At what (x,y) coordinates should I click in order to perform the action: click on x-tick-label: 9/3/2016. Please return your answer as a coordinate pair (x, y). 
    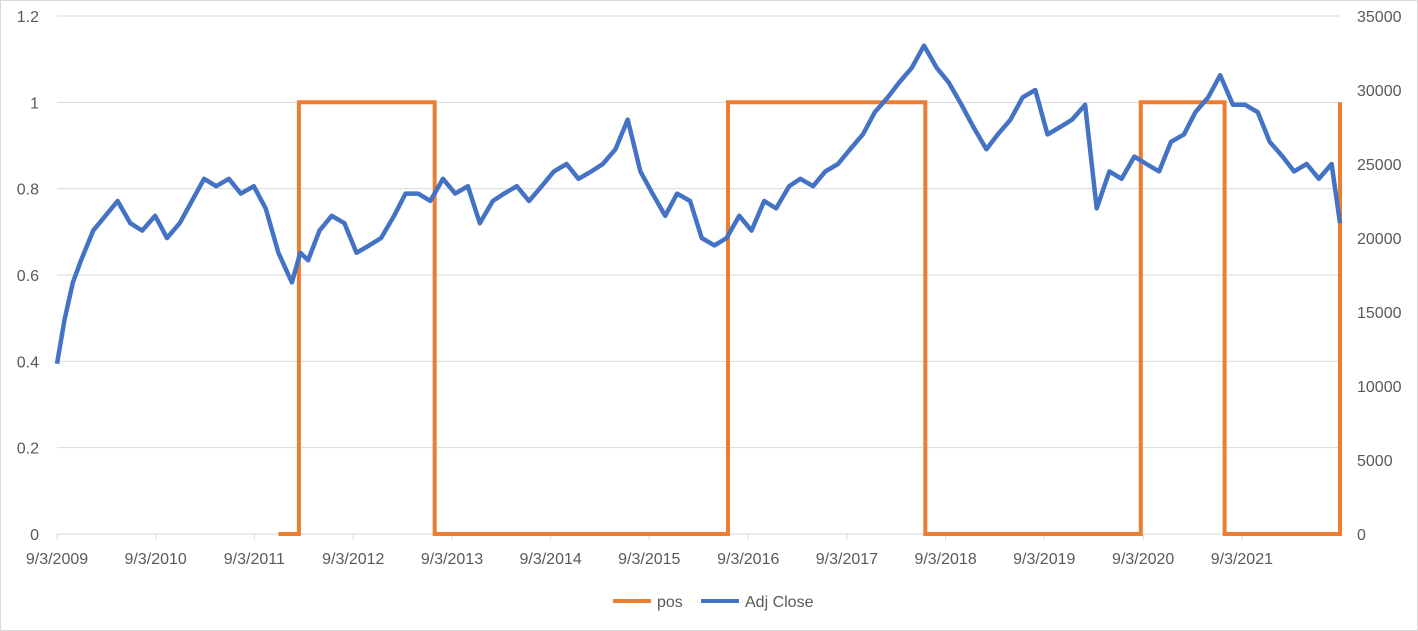
    Looking at the image, I should click on (748, 559).